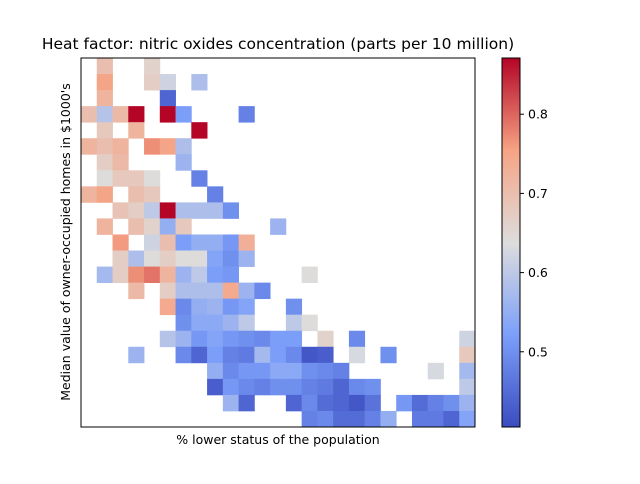 Image resolution: width=640 pixels, height=484 pixels. Describe the element at coordinates (511, 242) in the screenshot. I see `colorbar-frame` at that location.